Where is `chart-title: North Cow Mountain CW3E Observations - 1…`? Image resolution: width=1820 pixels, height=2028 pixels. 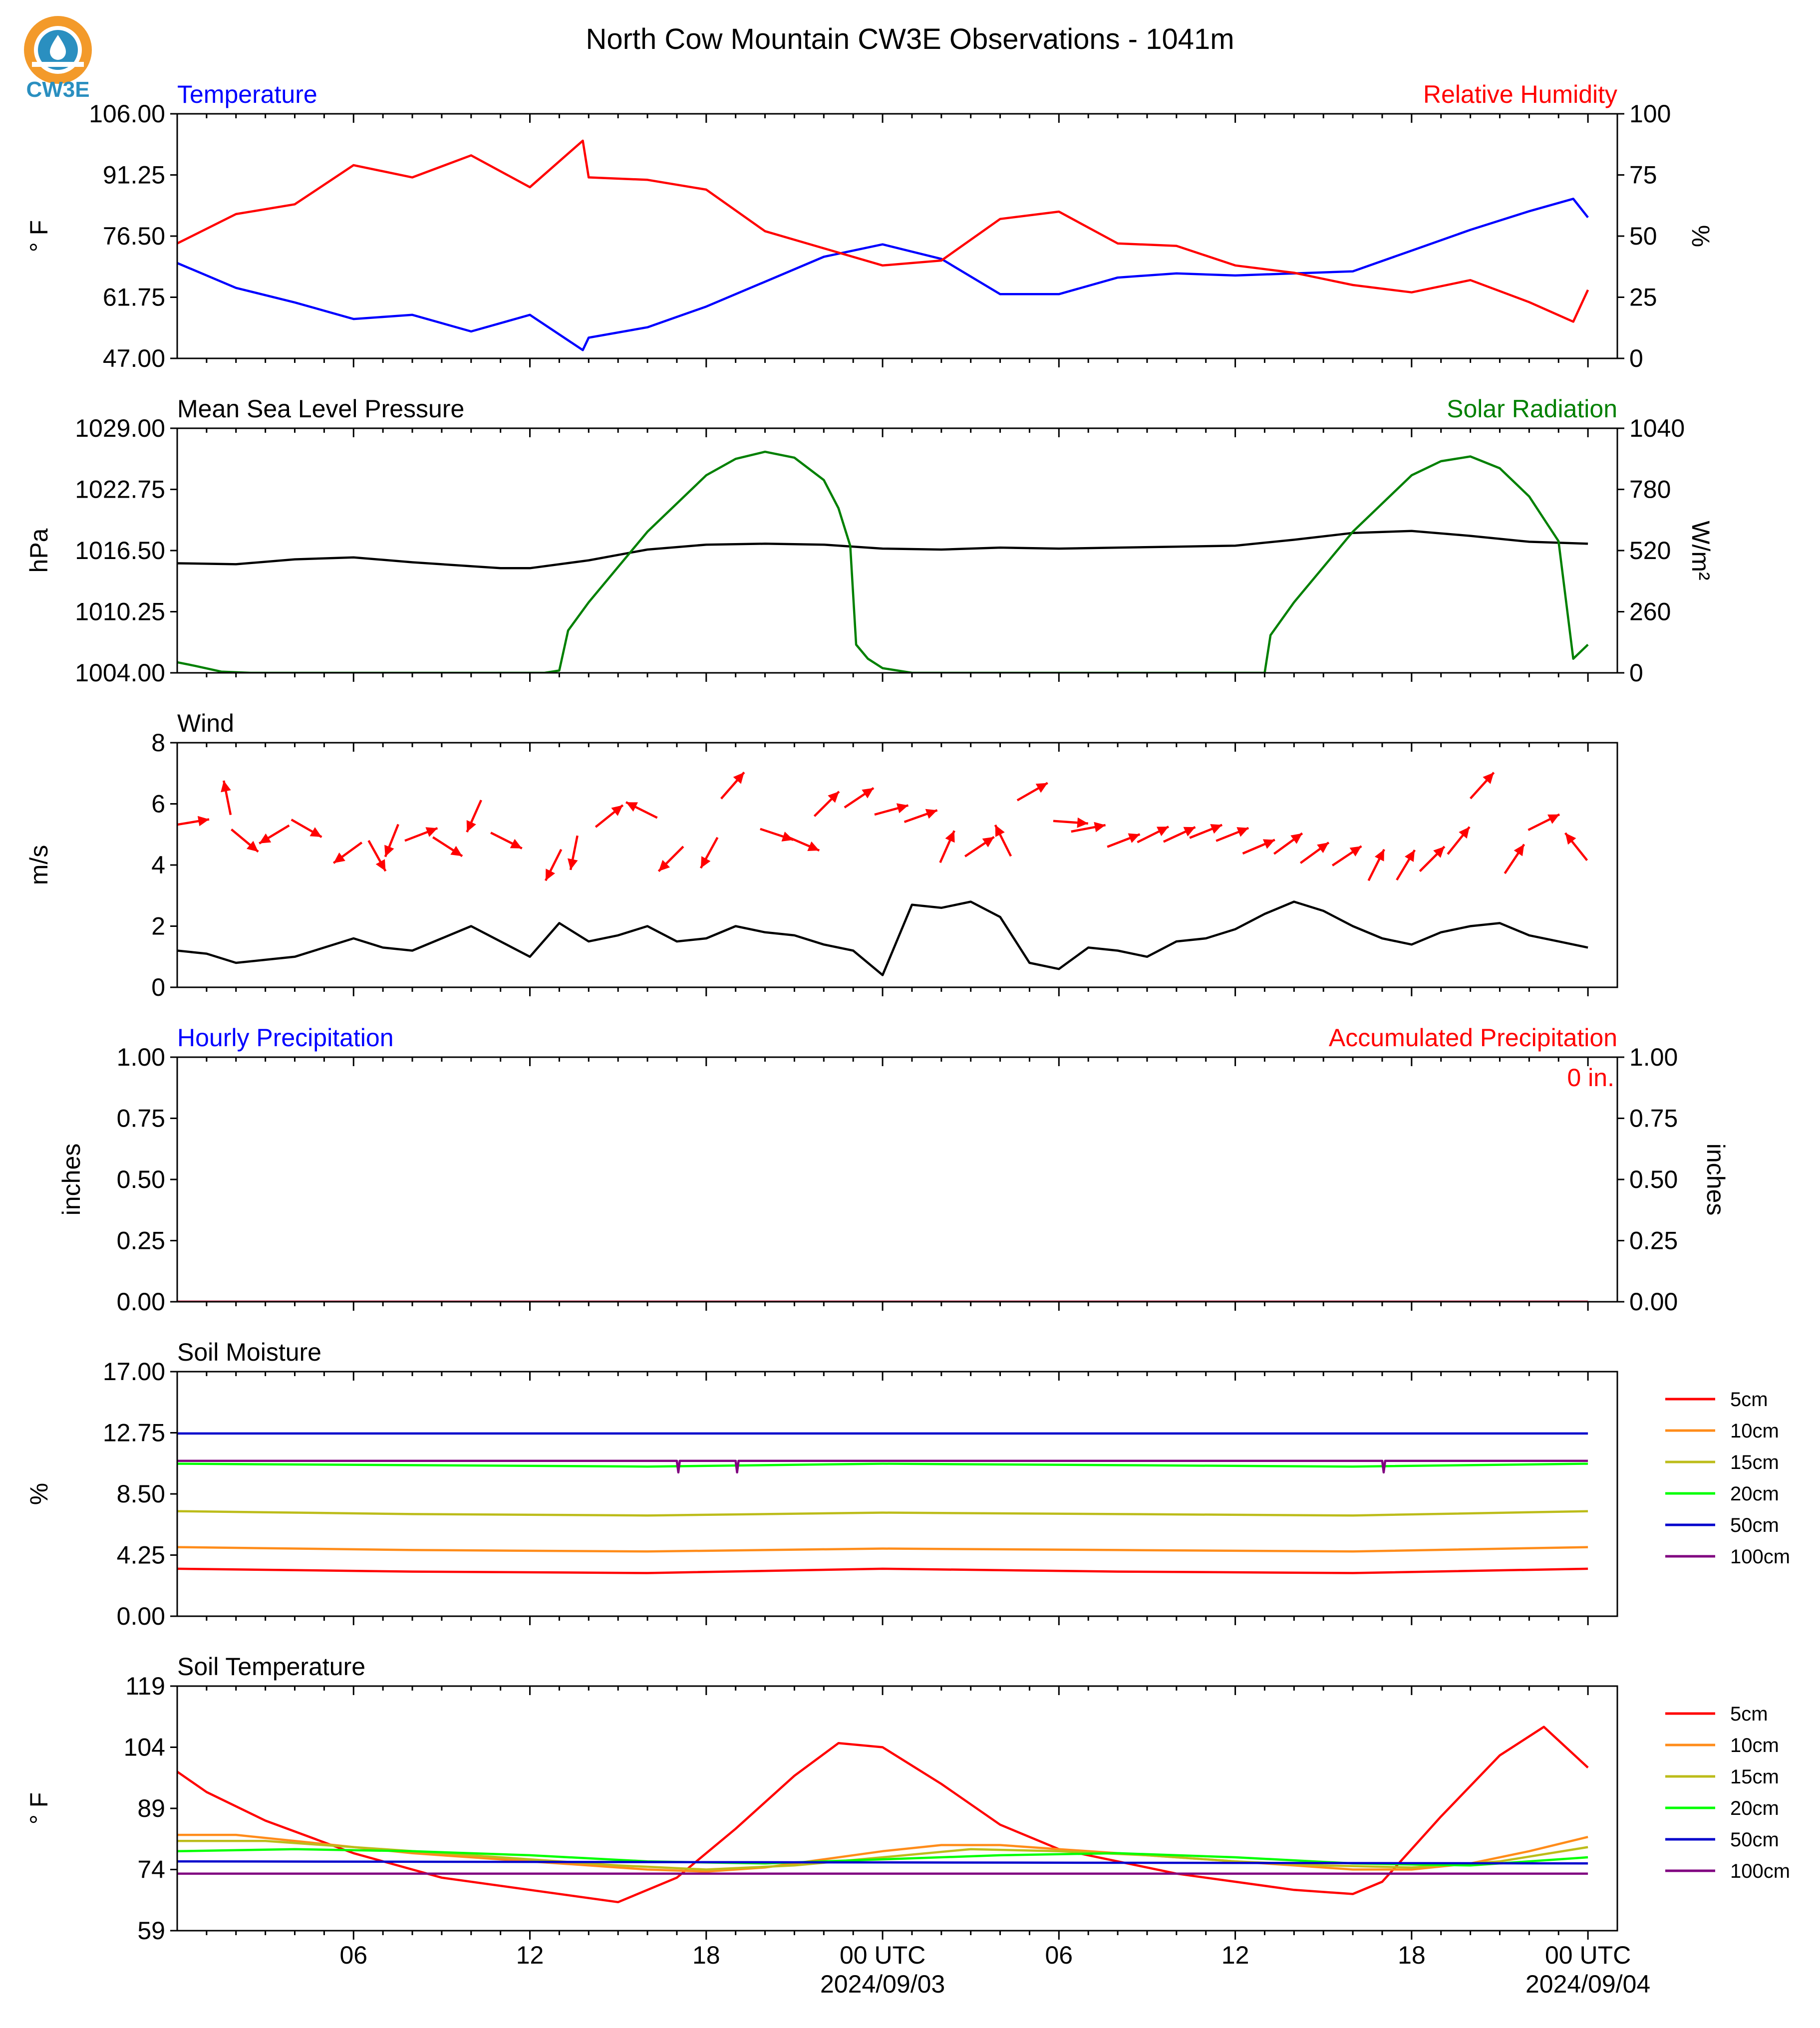
chart-title: North Cow Mountain CW3E Observations - 1… is located at coordinates (910, 39).